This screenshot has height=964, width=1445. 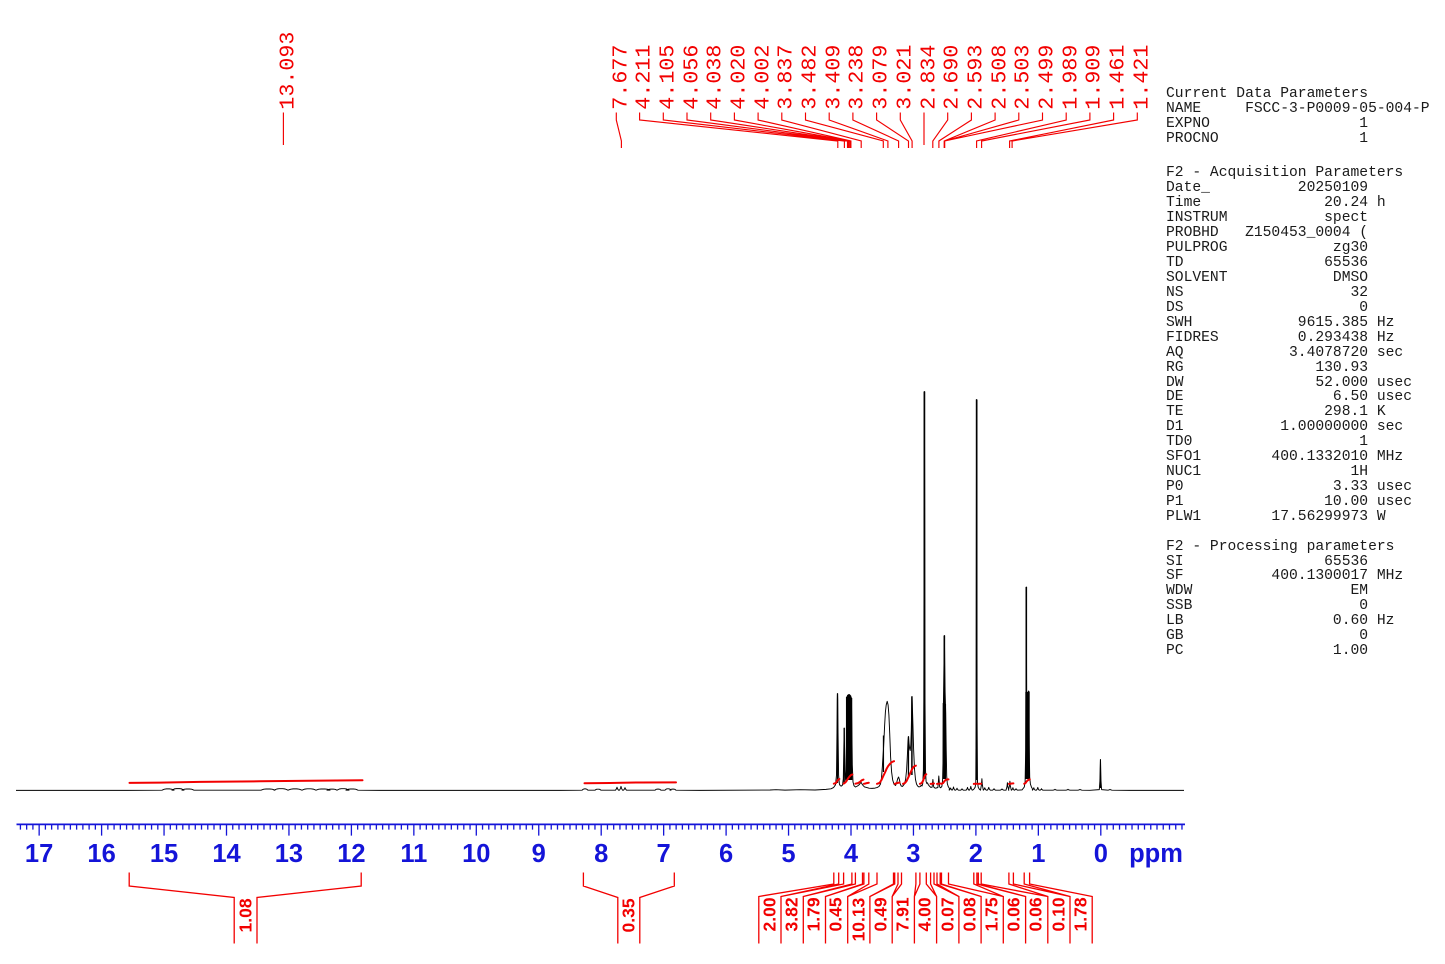 What do you see at coordinates (1101, 854) in the screenshot?
I see `svg-text: 0` at bounding box center [1101, 854].